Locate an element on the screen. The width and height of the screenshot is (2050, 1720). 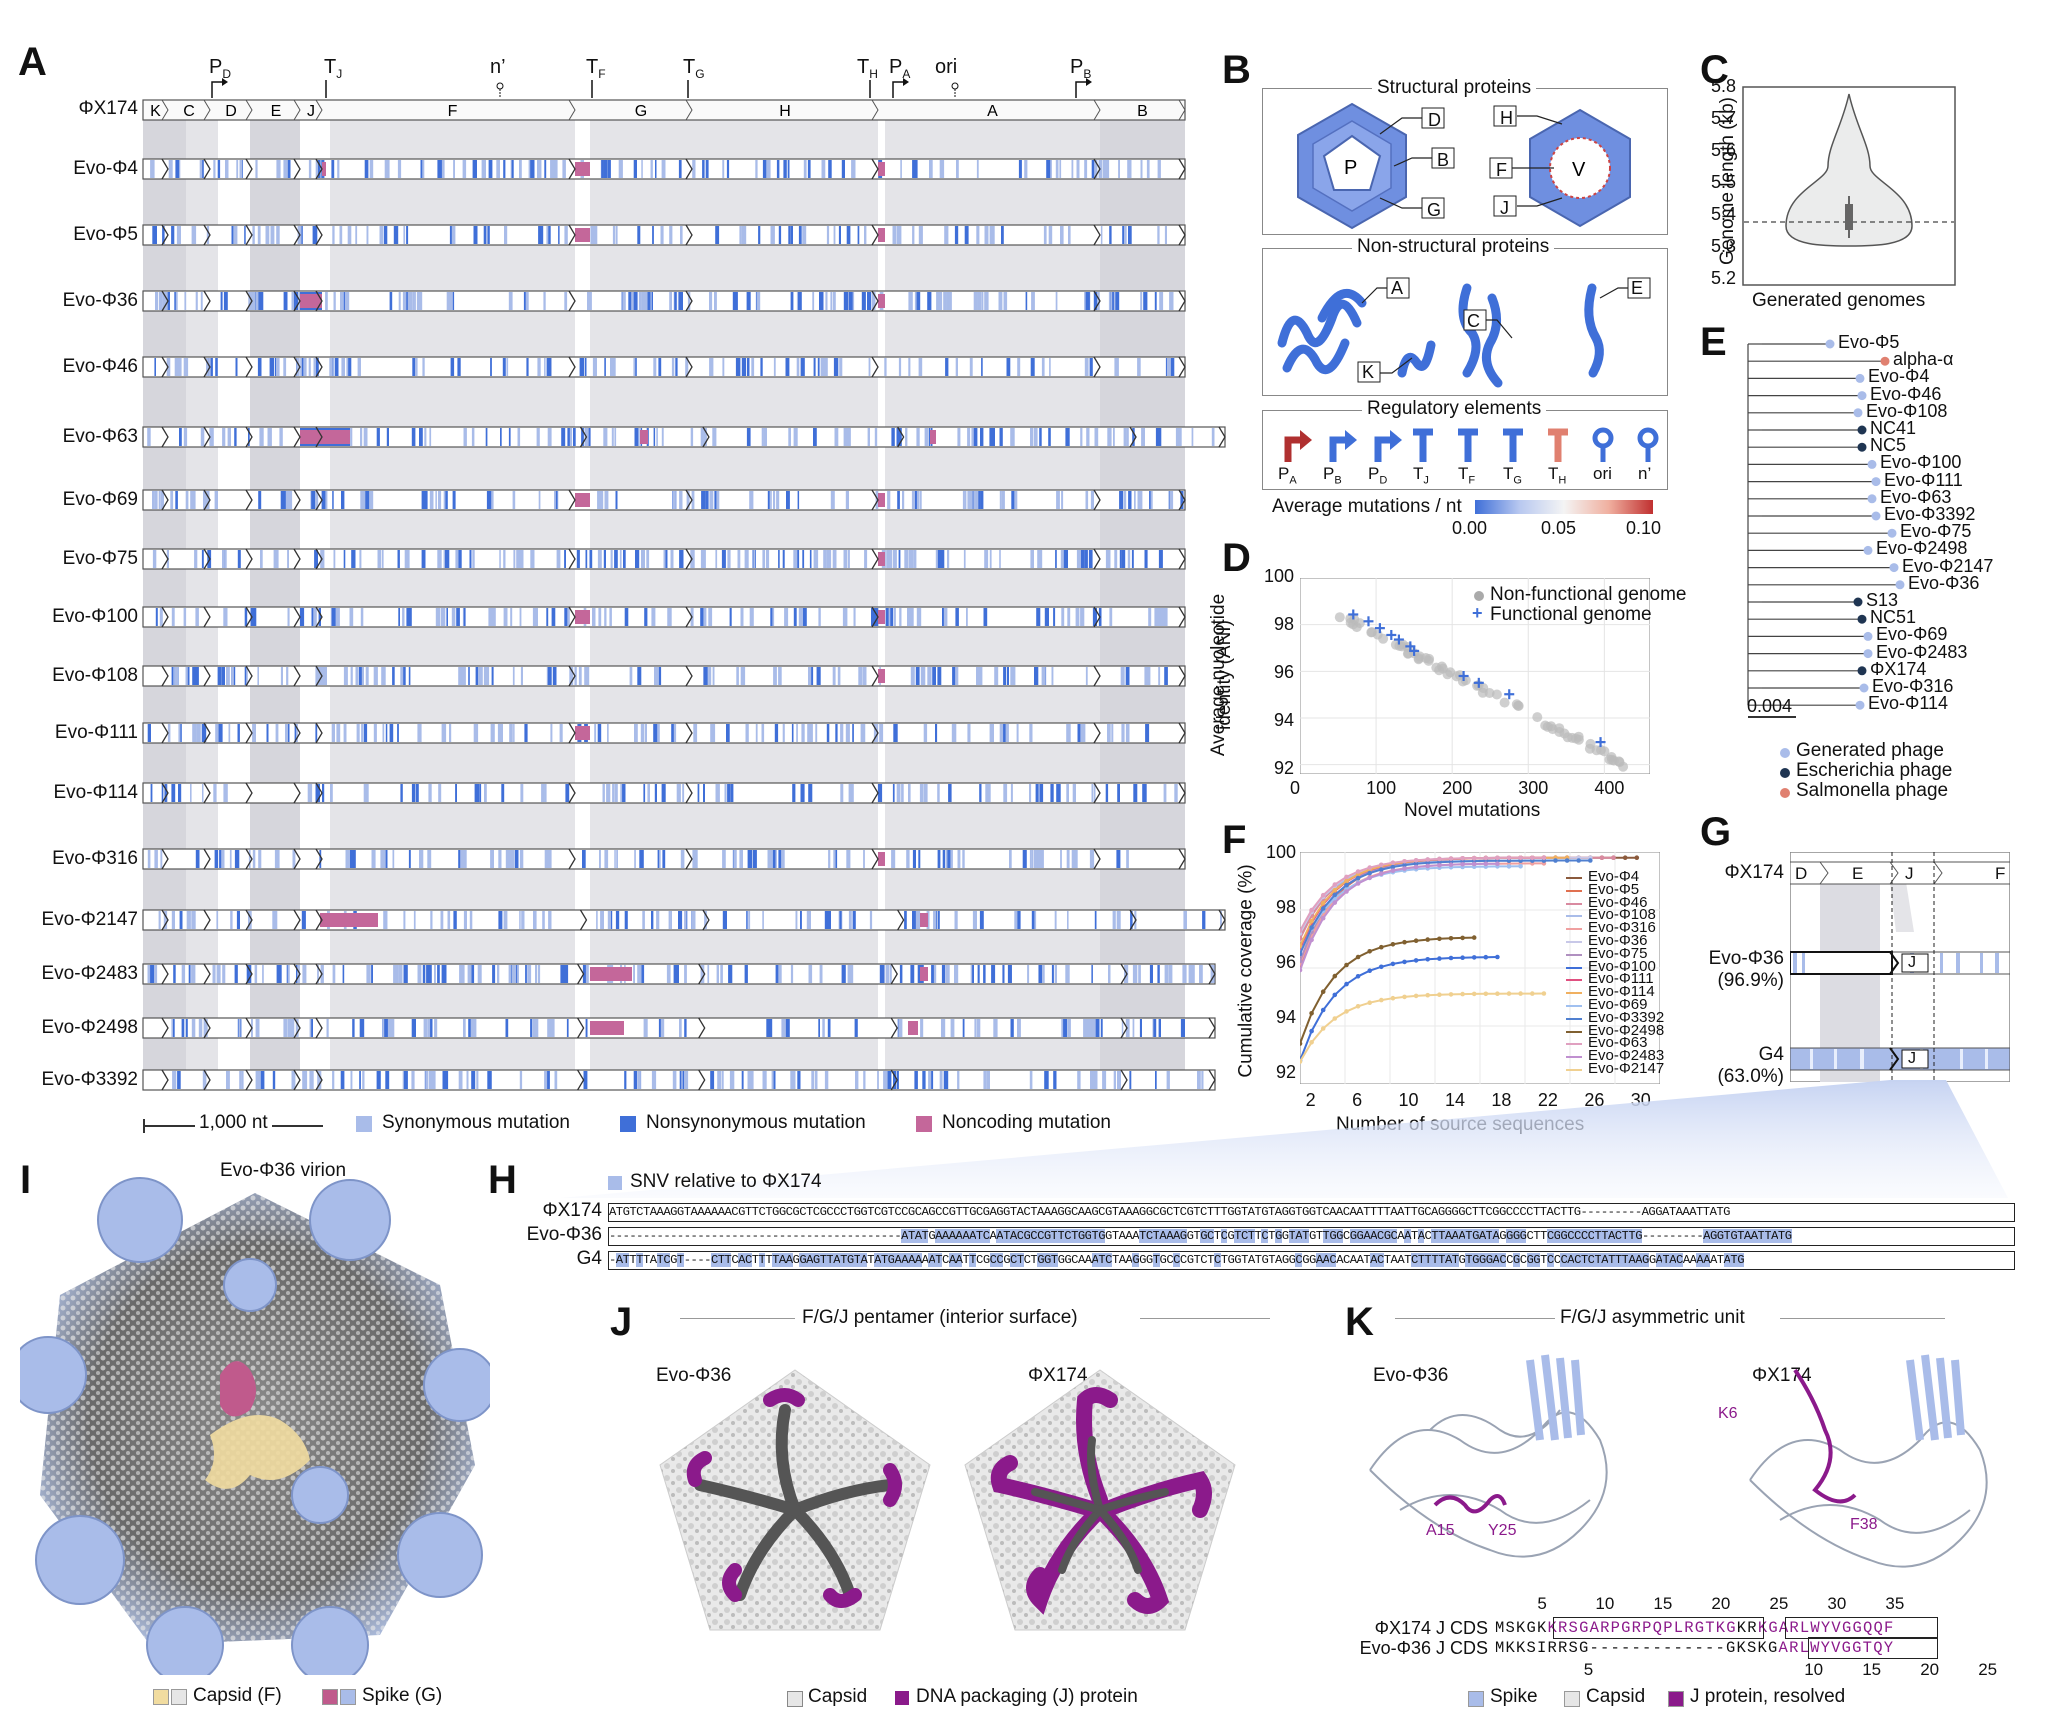
element-label-pb: PB is located at coordinates (1081, 68).